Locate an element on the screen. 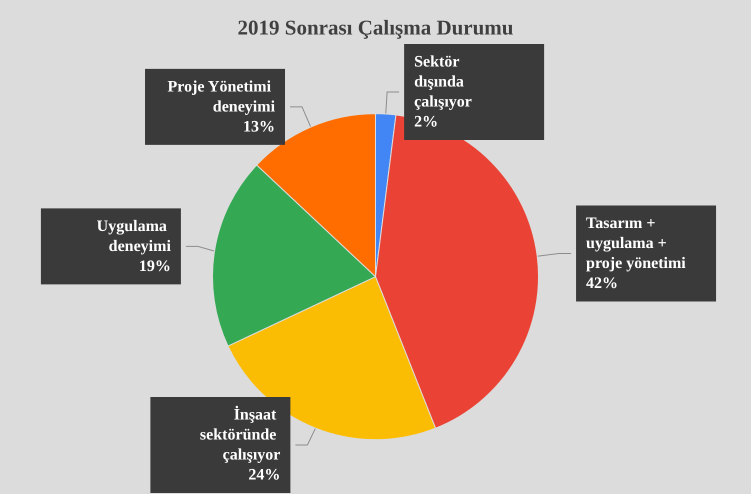 Image resolution: width=751 pixels, height=494 pixels. slice-label: Tasarım + uygulama + proje yönetimi is located at coordinates (636, 243).